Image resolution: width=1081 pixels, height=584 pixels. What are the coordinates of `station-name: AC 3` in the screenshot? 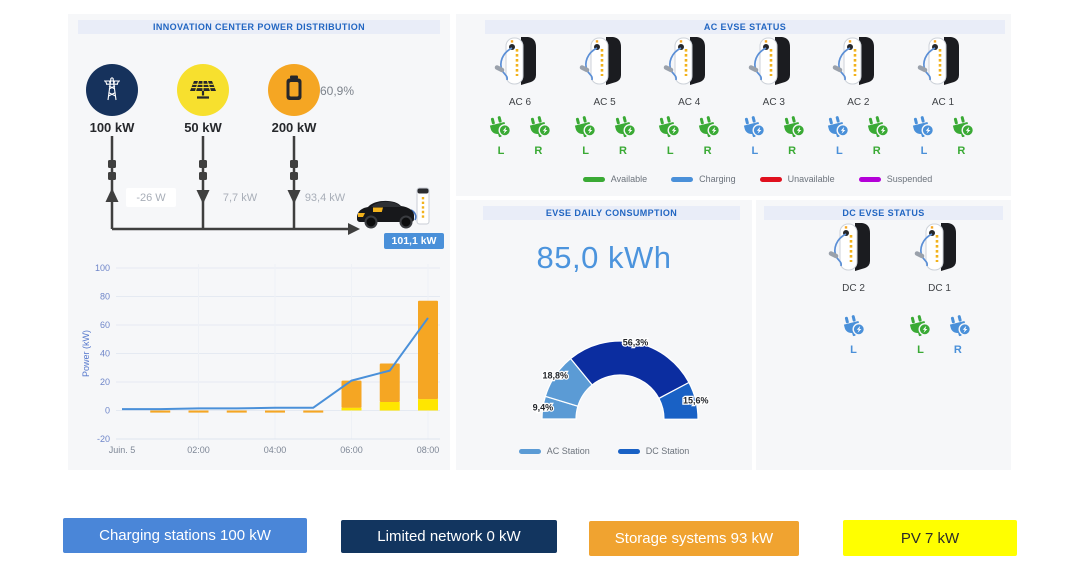 It's located at (773, 102).